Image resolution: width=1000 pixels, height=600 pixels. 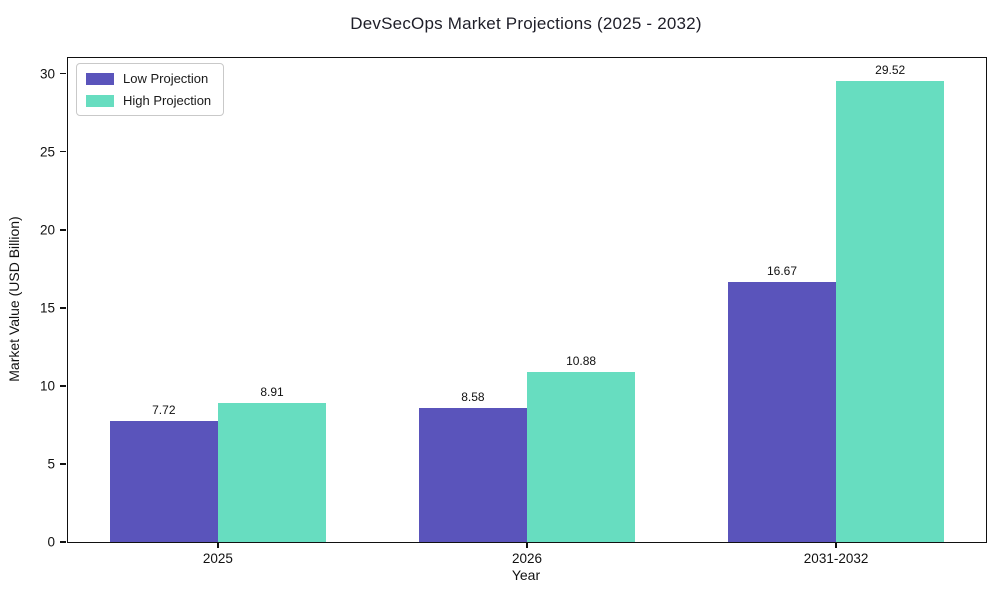 I want to click on x-axis-tick-label: 2025, so click(x=217, y=558).